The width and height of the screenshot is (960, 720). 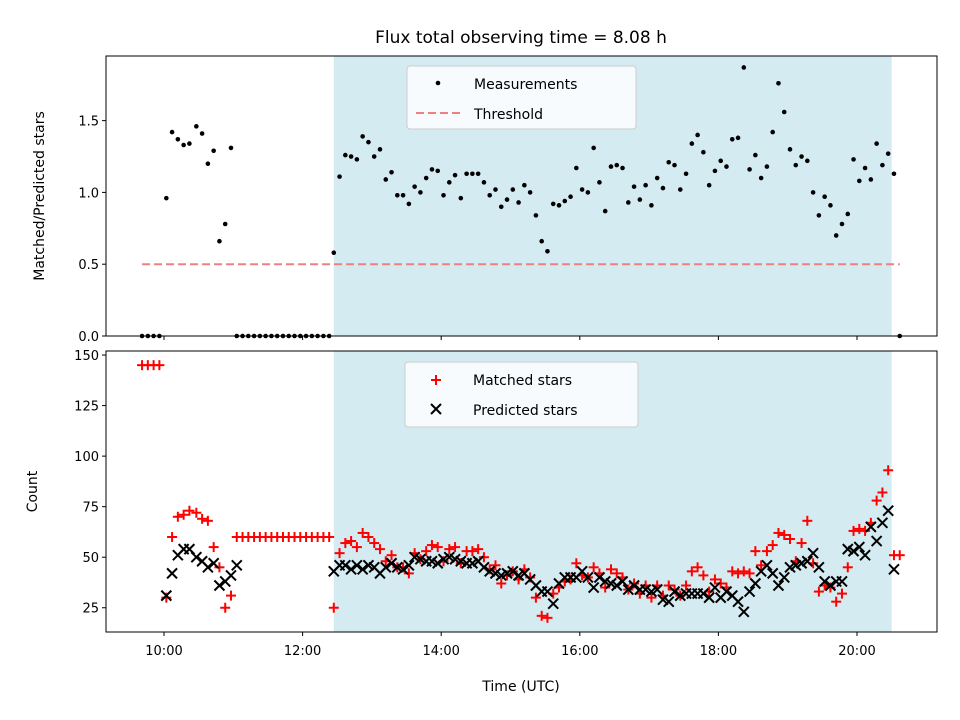 What do you see at coordinates (525, 85) in the screenshot?
I see `legend-measurements-label: Measurements` at bounding box center [525, 85].